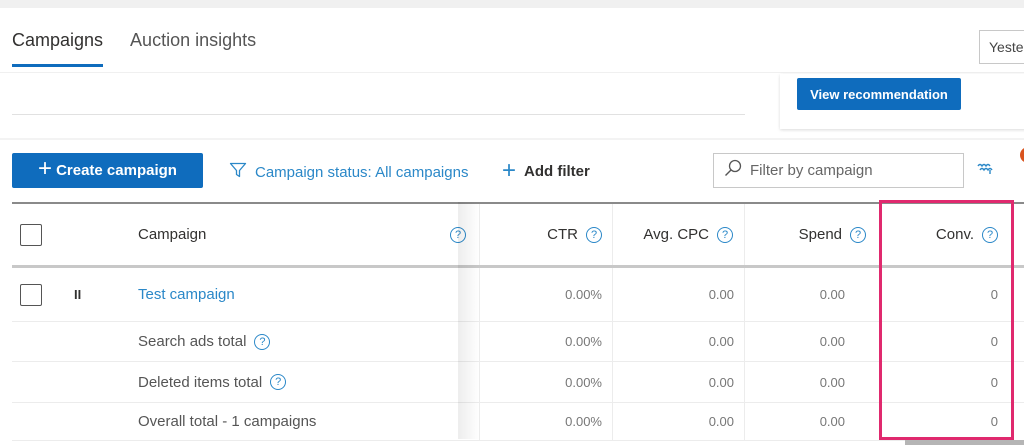  I want to click on avg-cpc-header: Avg. CPC?, so click(672, 234).